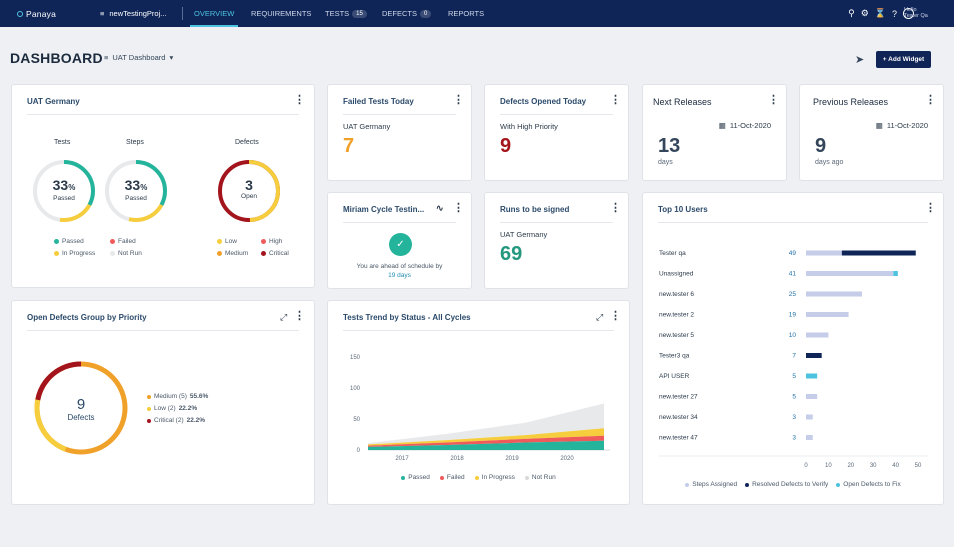  What do you see at coordinates (567, 459) in the screenshot?
I see `x-tick-label: 2020` at bounding box center [567, 459].